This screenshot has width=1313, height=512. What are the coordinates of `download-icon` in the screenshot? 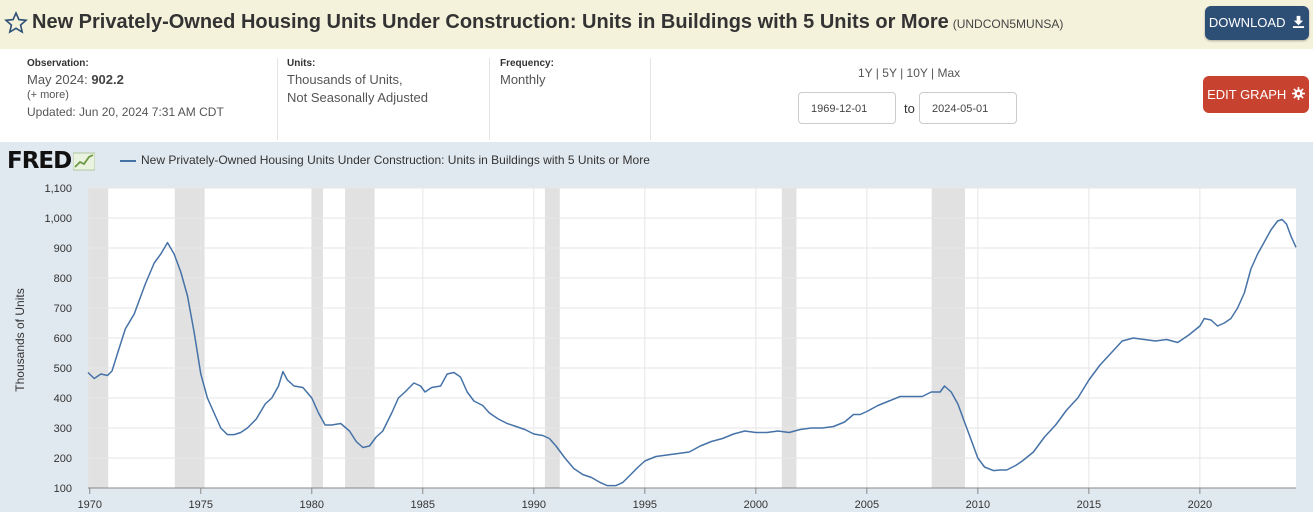 It's located at (1299, 21).